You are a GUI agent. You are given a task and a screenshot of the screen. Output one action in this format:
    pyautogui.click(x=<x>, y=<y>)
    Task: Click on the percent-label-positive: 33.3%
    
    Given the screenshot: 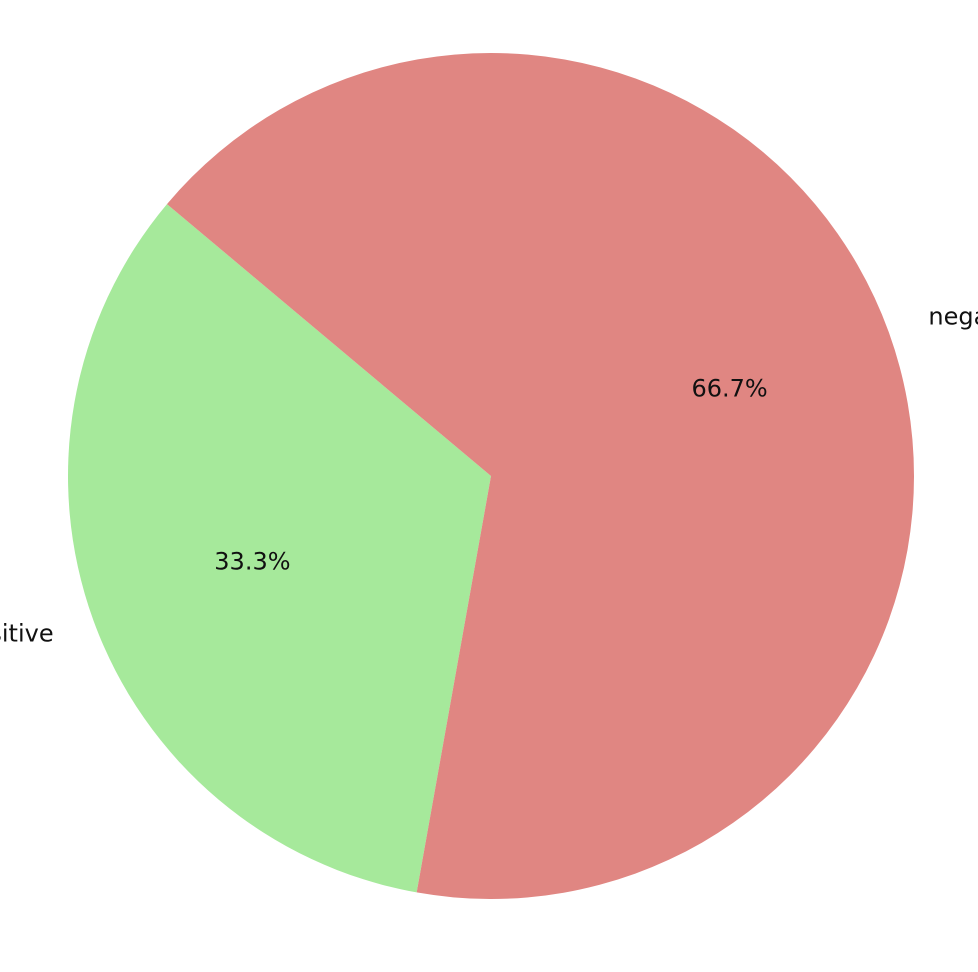 What is the action you would take?
    pyautogui.click(x=252, y=562)
    